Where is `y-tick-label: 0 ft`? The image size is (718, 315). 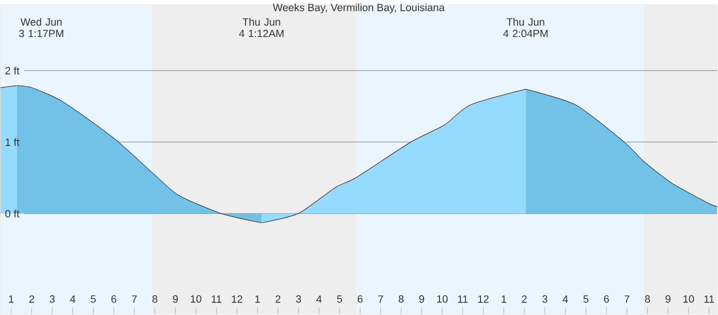
y-tick-label: 0 ft is located at coordinates (12, 214).